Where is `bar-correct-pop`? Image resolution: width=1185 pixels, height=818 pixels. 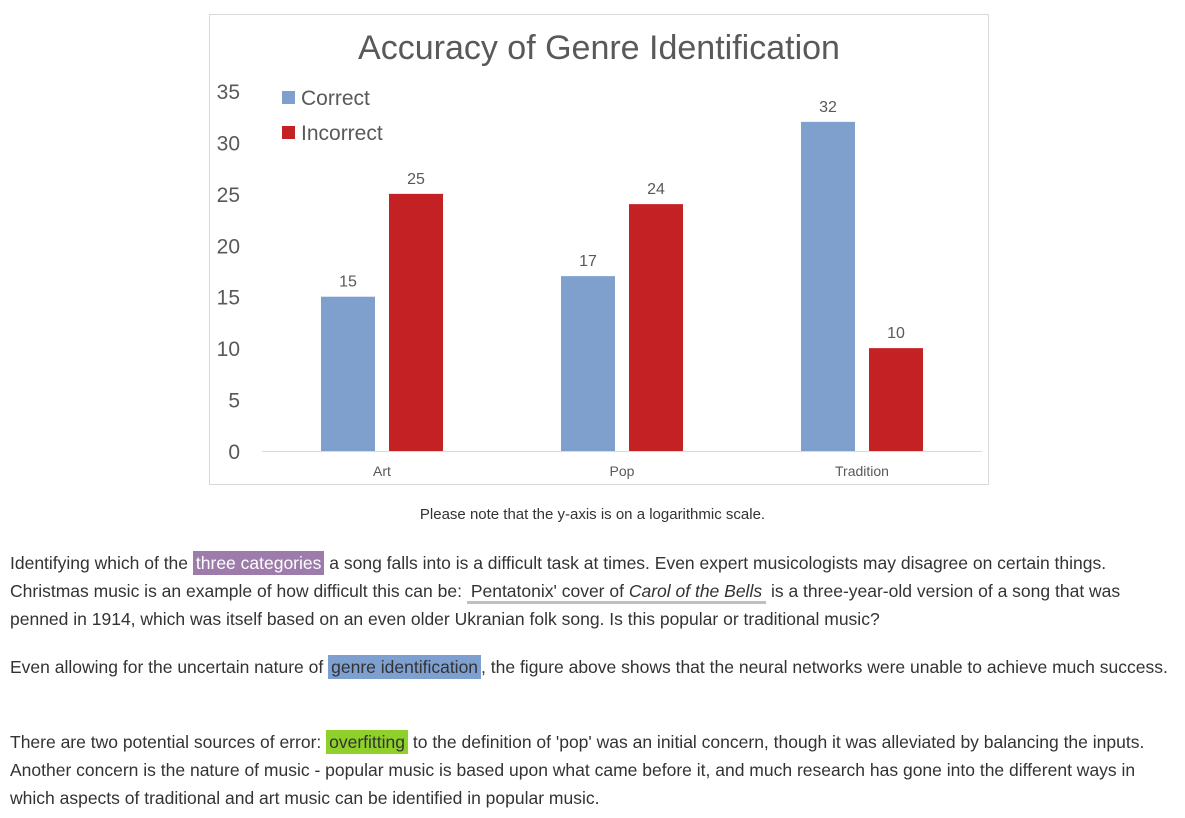
bar-correct-pop is located at coordinates (588, 363).